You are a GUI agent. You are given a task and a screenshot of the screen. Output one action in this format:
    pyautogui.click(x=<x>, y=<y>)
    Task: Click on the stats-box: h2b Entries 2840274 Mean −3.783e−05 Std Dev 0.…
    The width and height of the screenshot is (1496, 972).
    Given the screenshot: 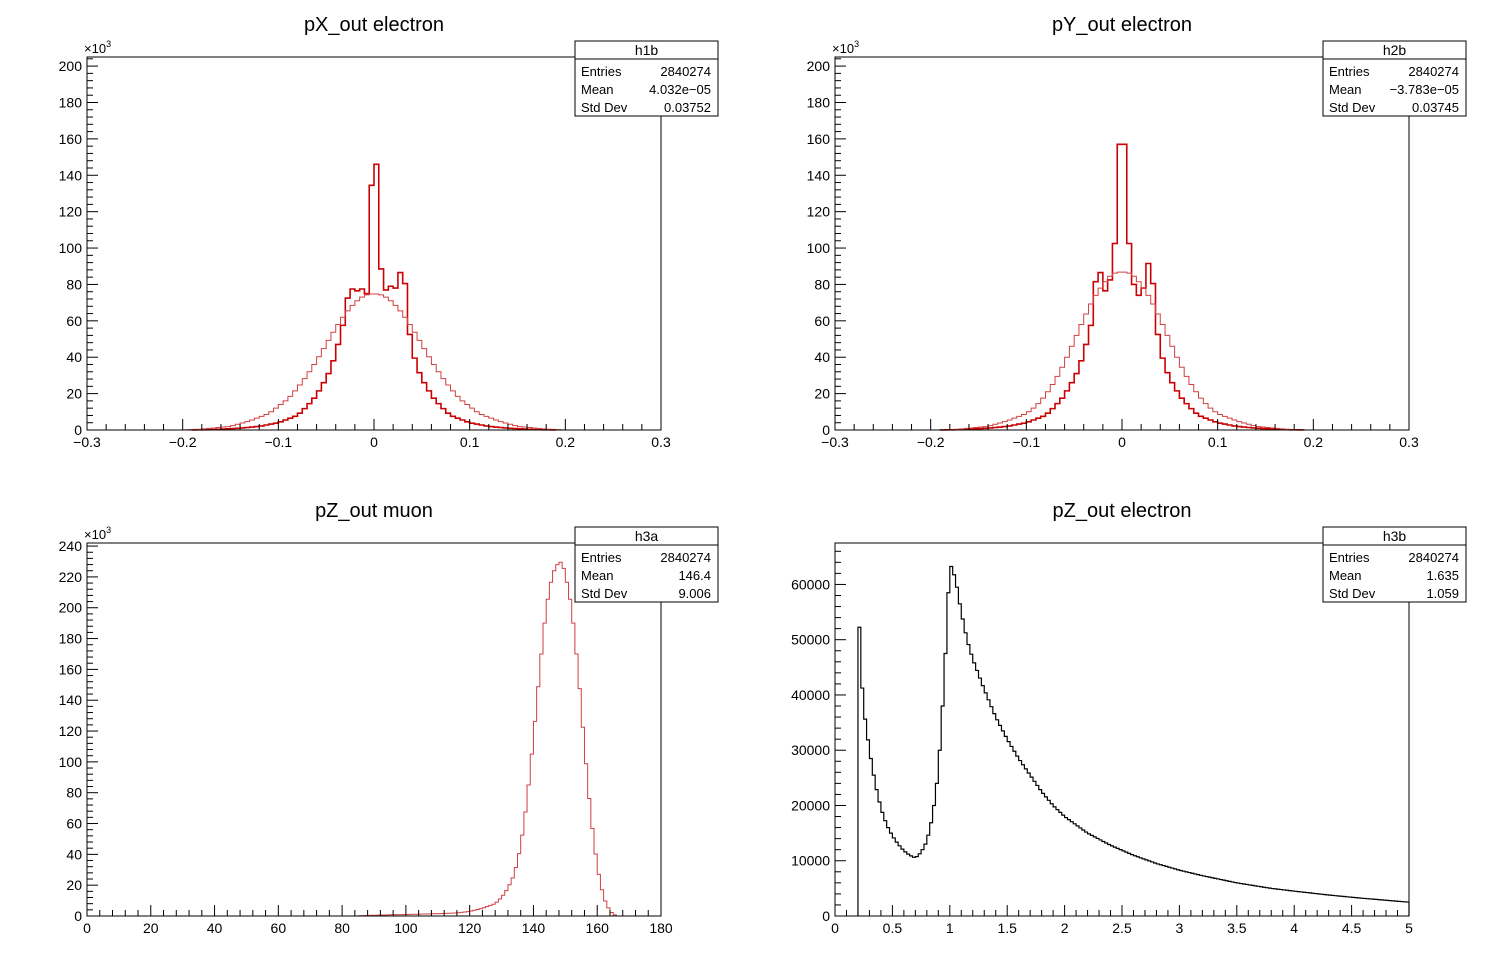 What is the action you would take?
    pyautogui.click(x=1394, y=78)
    